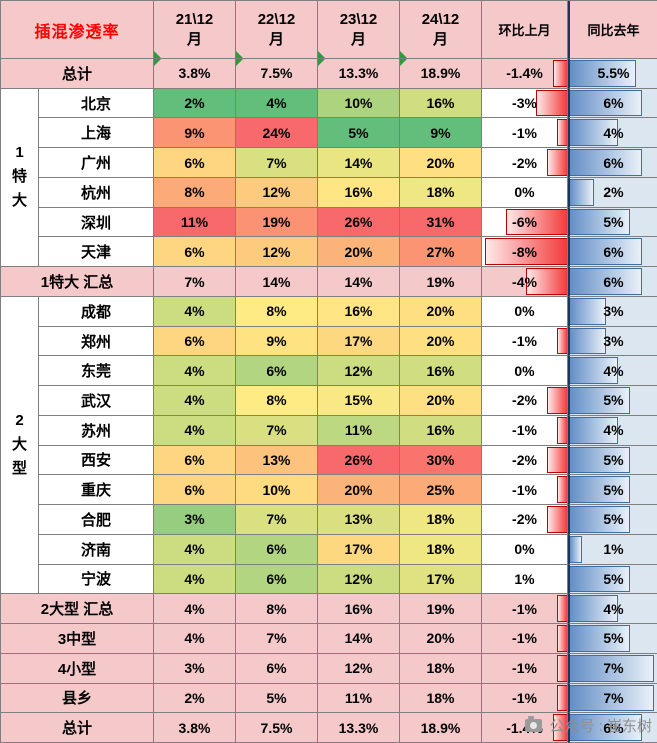 Image resolution: width=657 pixels, height=743 pixels. I want to click on mom-cell: 0%, so click(525, 549).